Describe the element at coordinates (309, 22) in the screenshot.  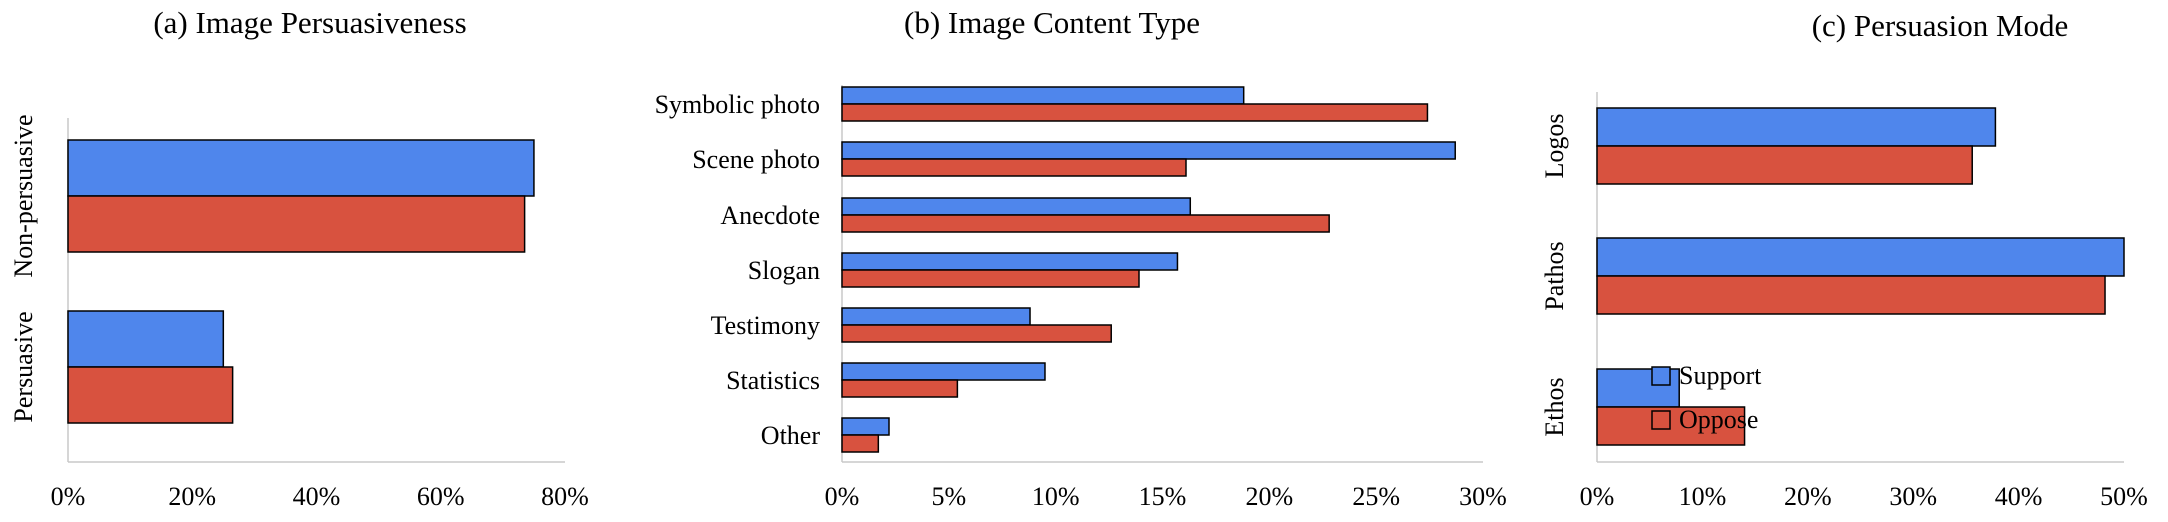
I see `chart-title: (a) Image Persuasiveness` at that location.